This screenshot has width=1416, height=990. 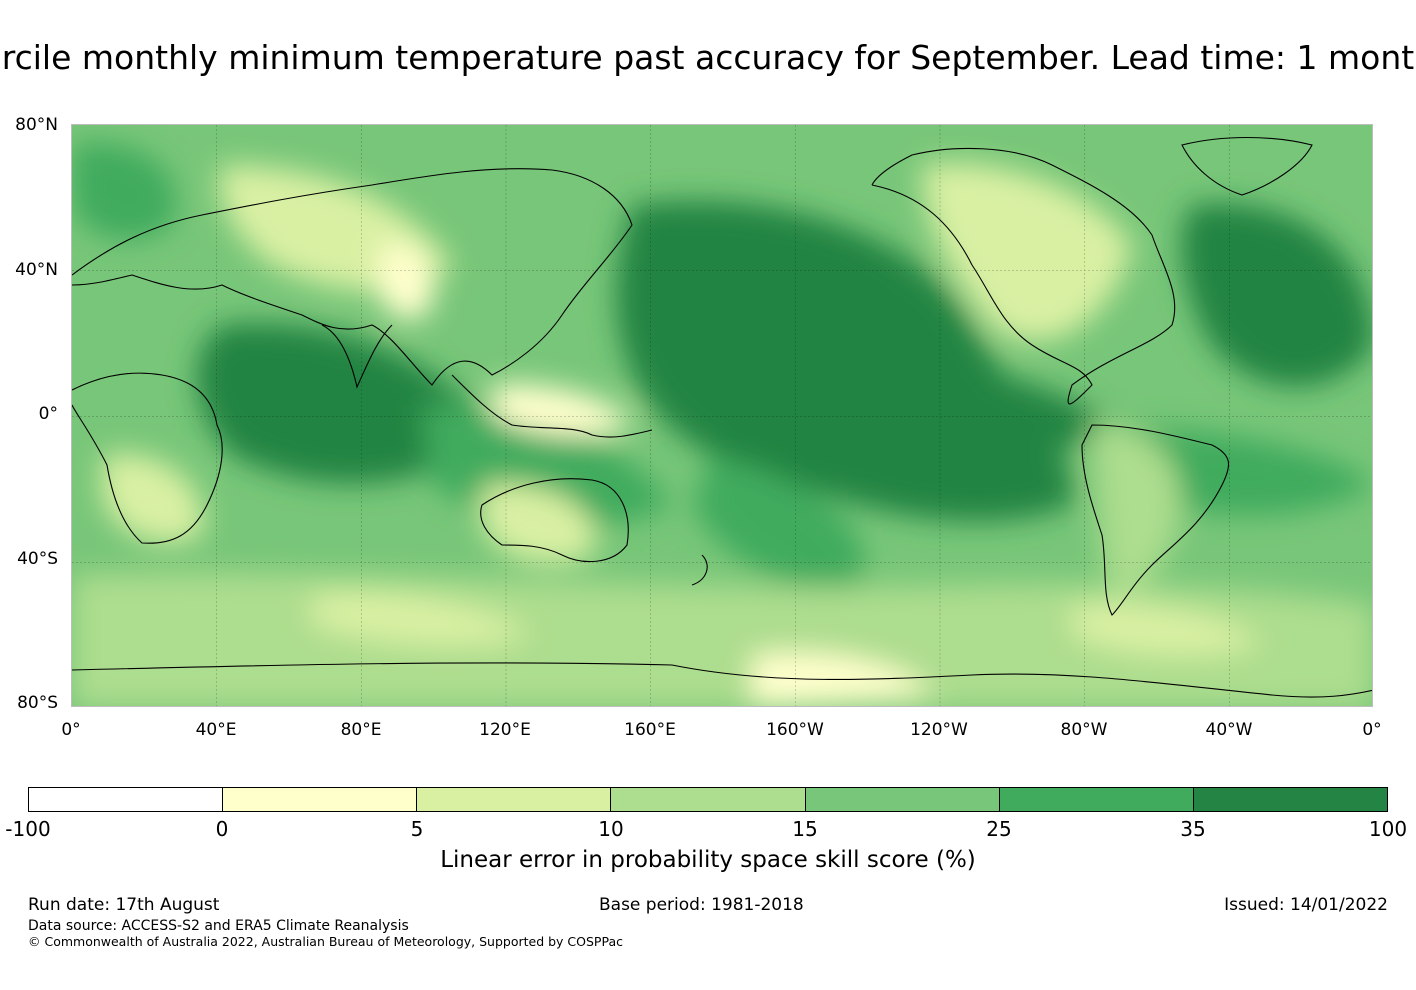 What do you see at coordinates (701, 905) in the screenshot?
I see `base-period: Base period: 1981-2018` at bounding box center [701, 905].